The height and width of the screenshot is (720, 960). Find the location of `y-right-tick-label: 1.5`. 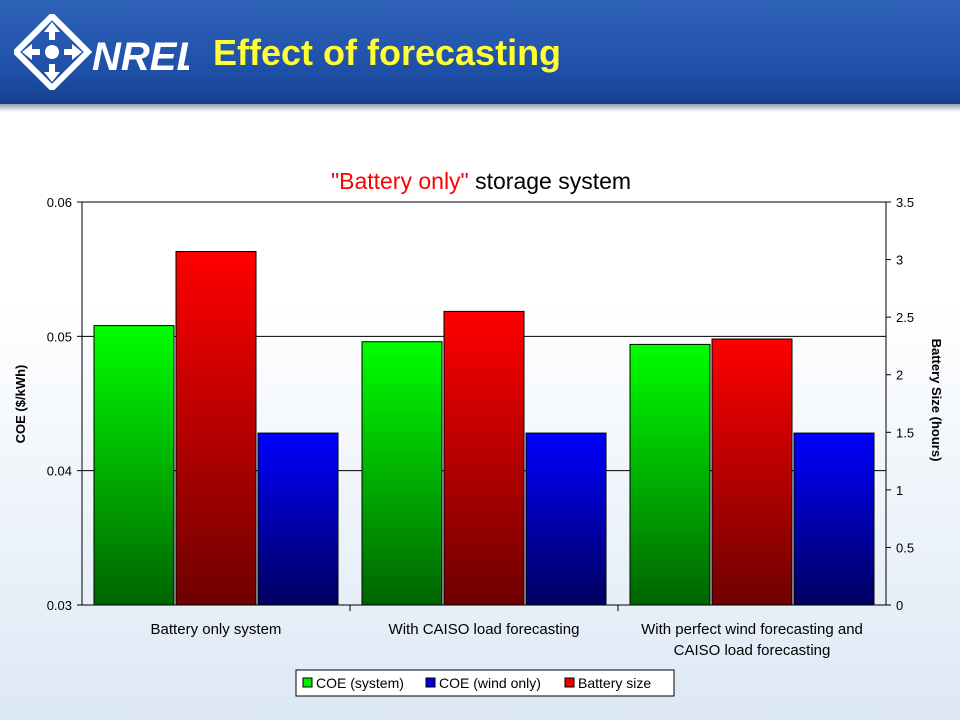

y-right-tick-label: 1.5 is located at coordinates (905, 432).